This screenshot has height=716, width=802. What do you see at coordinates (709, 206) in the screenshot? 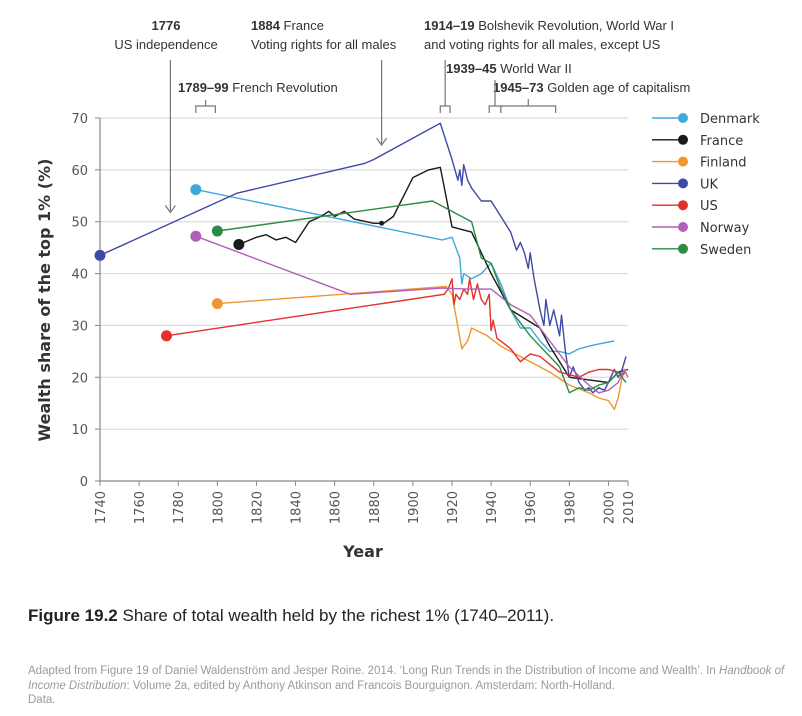
I see `legend-label: US` at bounding box center [709, 206].